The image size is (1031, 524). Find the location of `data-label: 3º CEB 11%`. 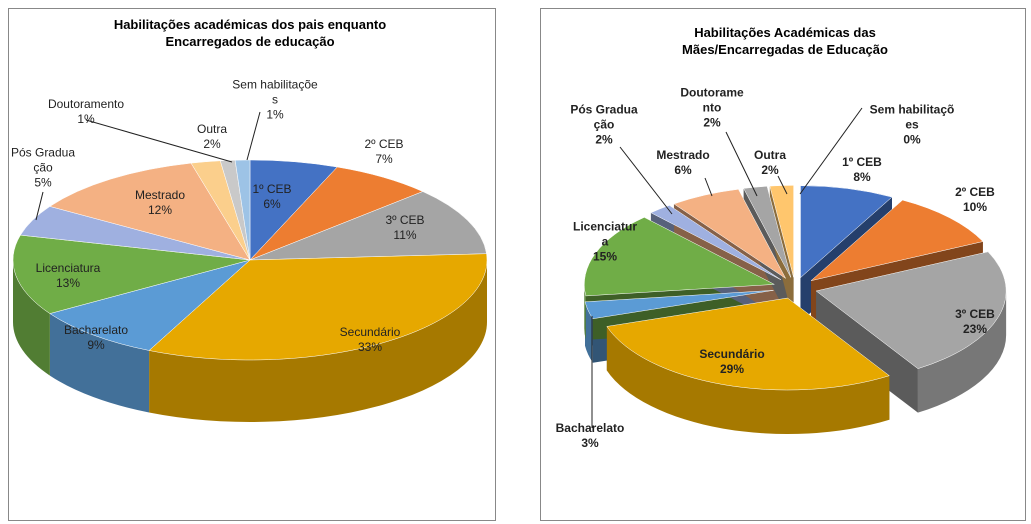

data-label: 3º CEB 11% is located at coordinates (405, 228).